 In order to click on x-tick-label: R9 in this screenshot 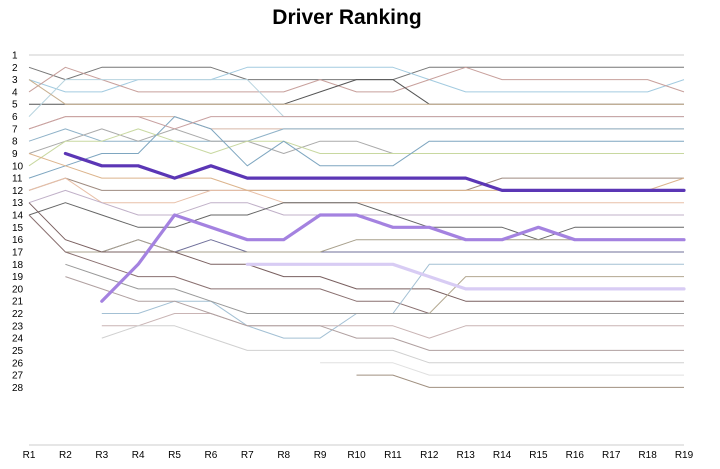, I will do `click(320, 455)`.